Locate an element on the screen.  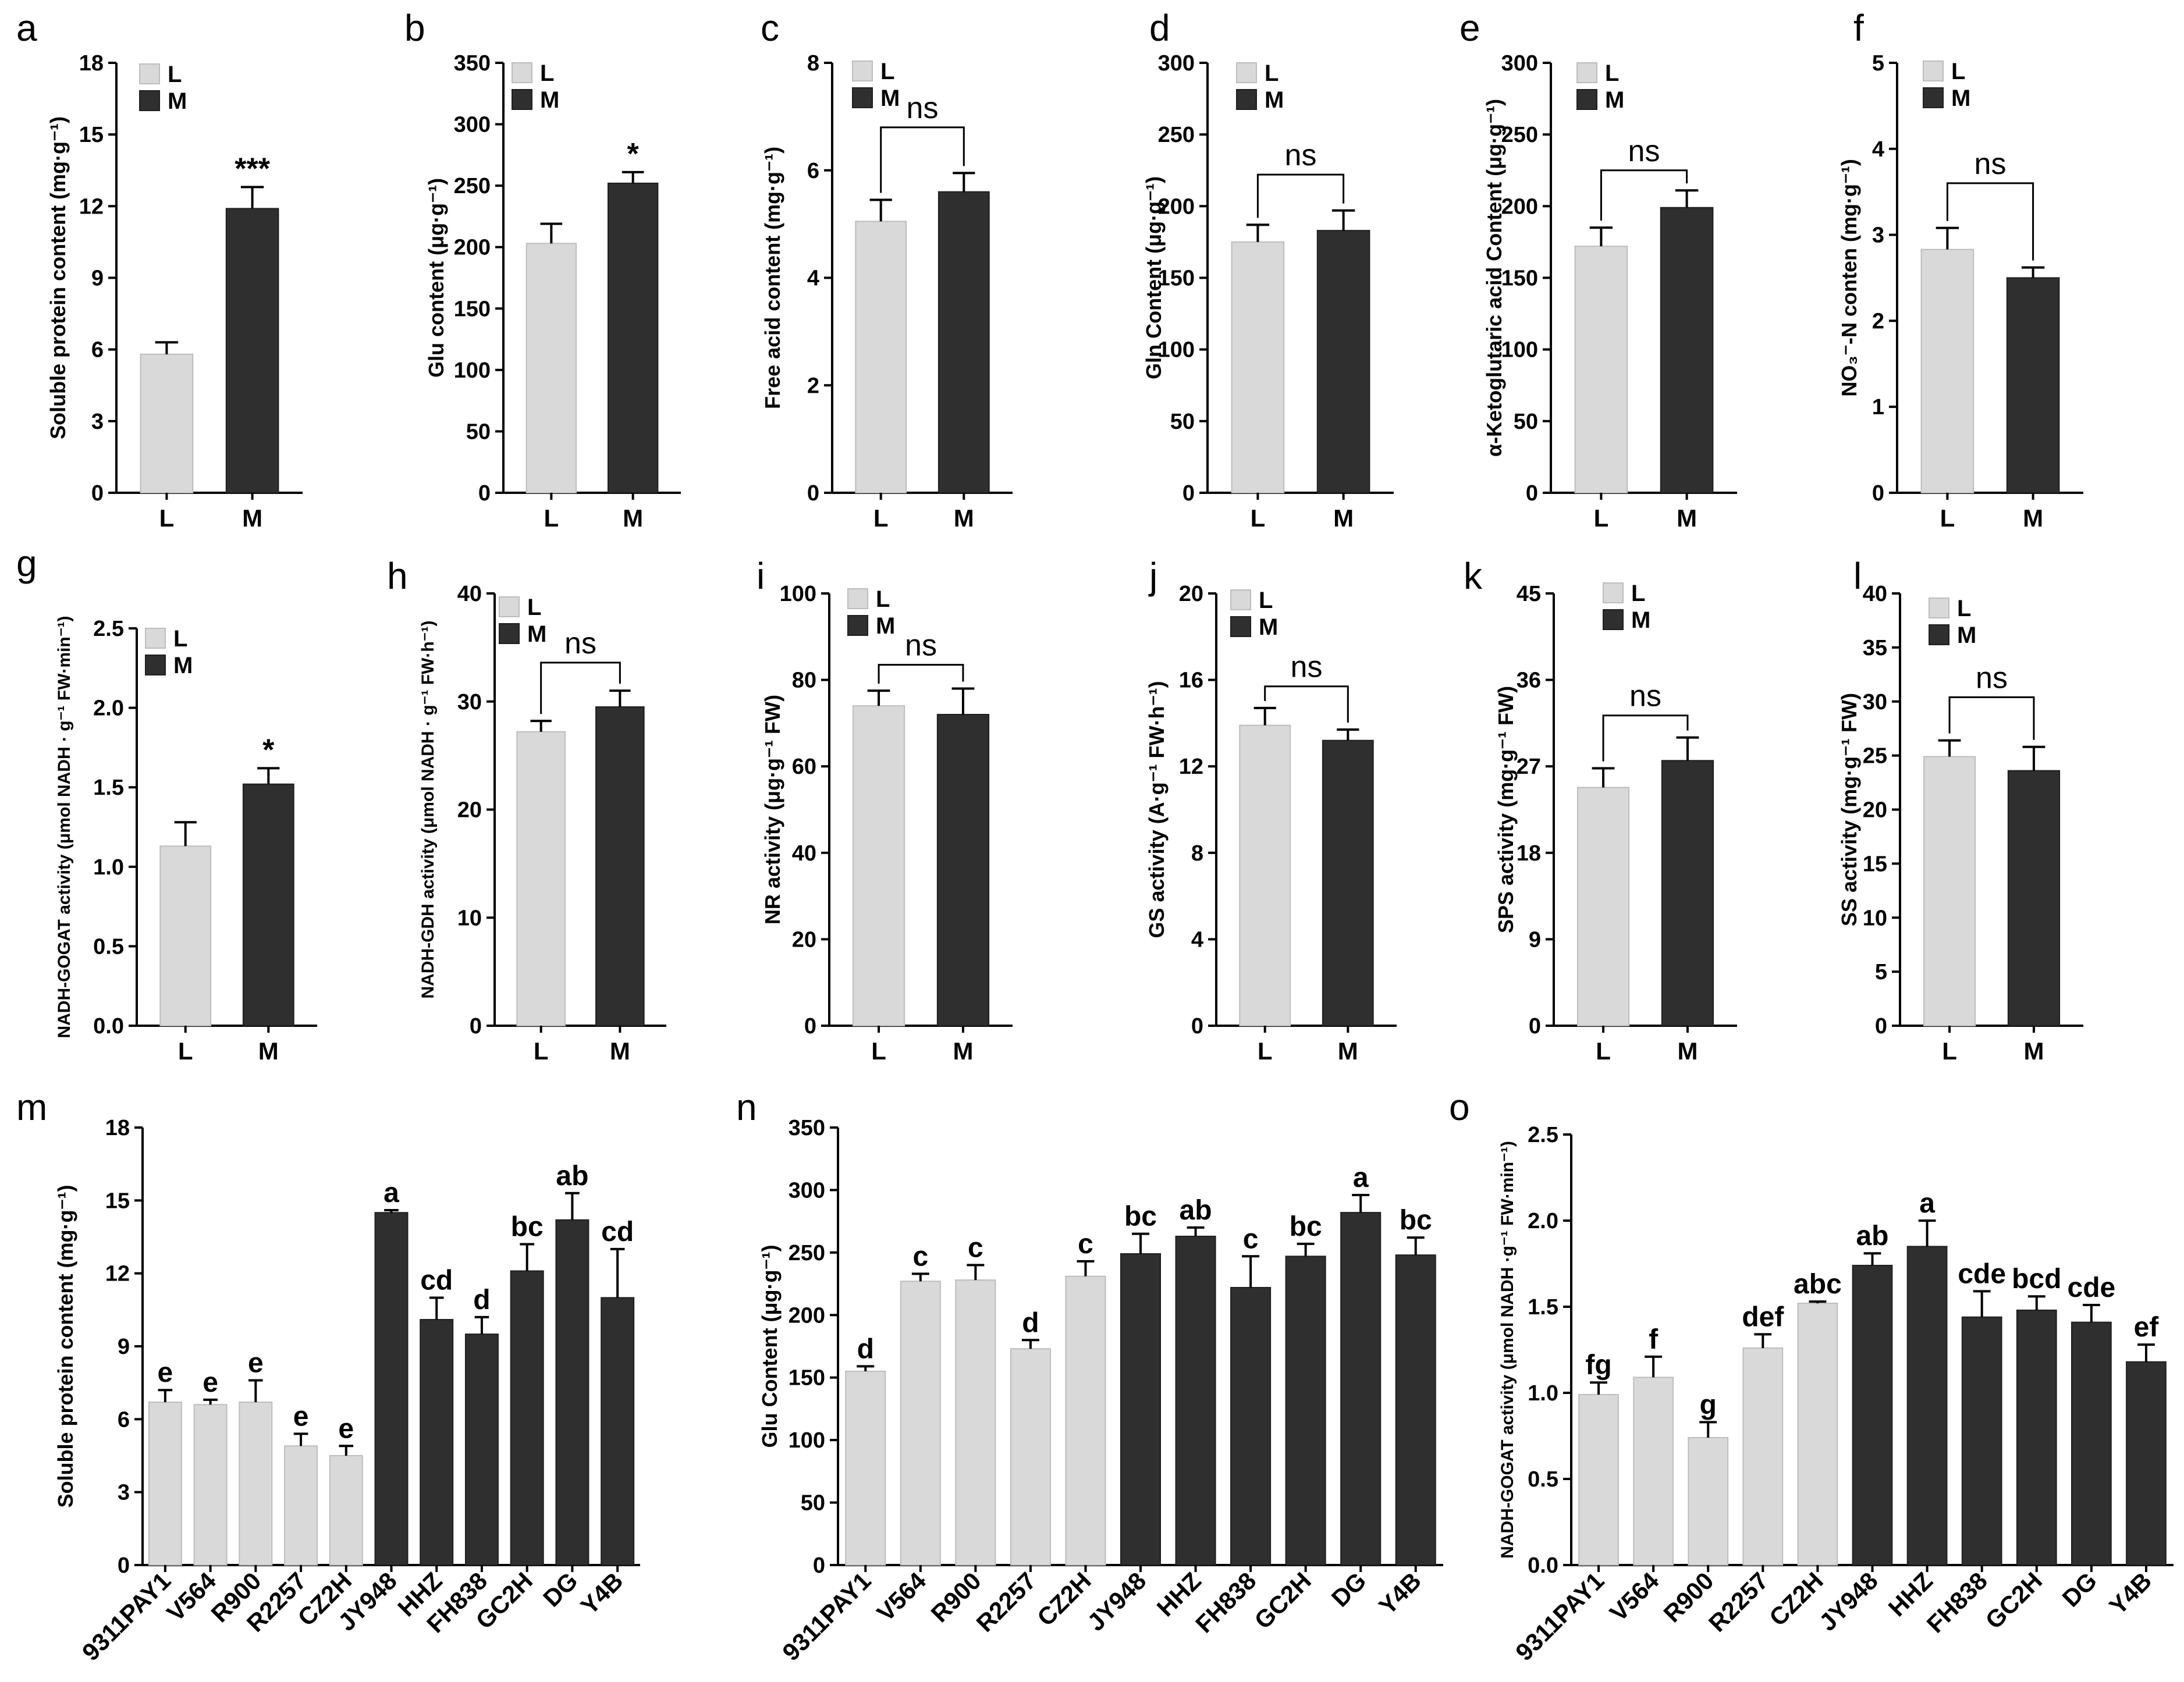
y-tick-label: 12 is located at coordinates (1191, 767).